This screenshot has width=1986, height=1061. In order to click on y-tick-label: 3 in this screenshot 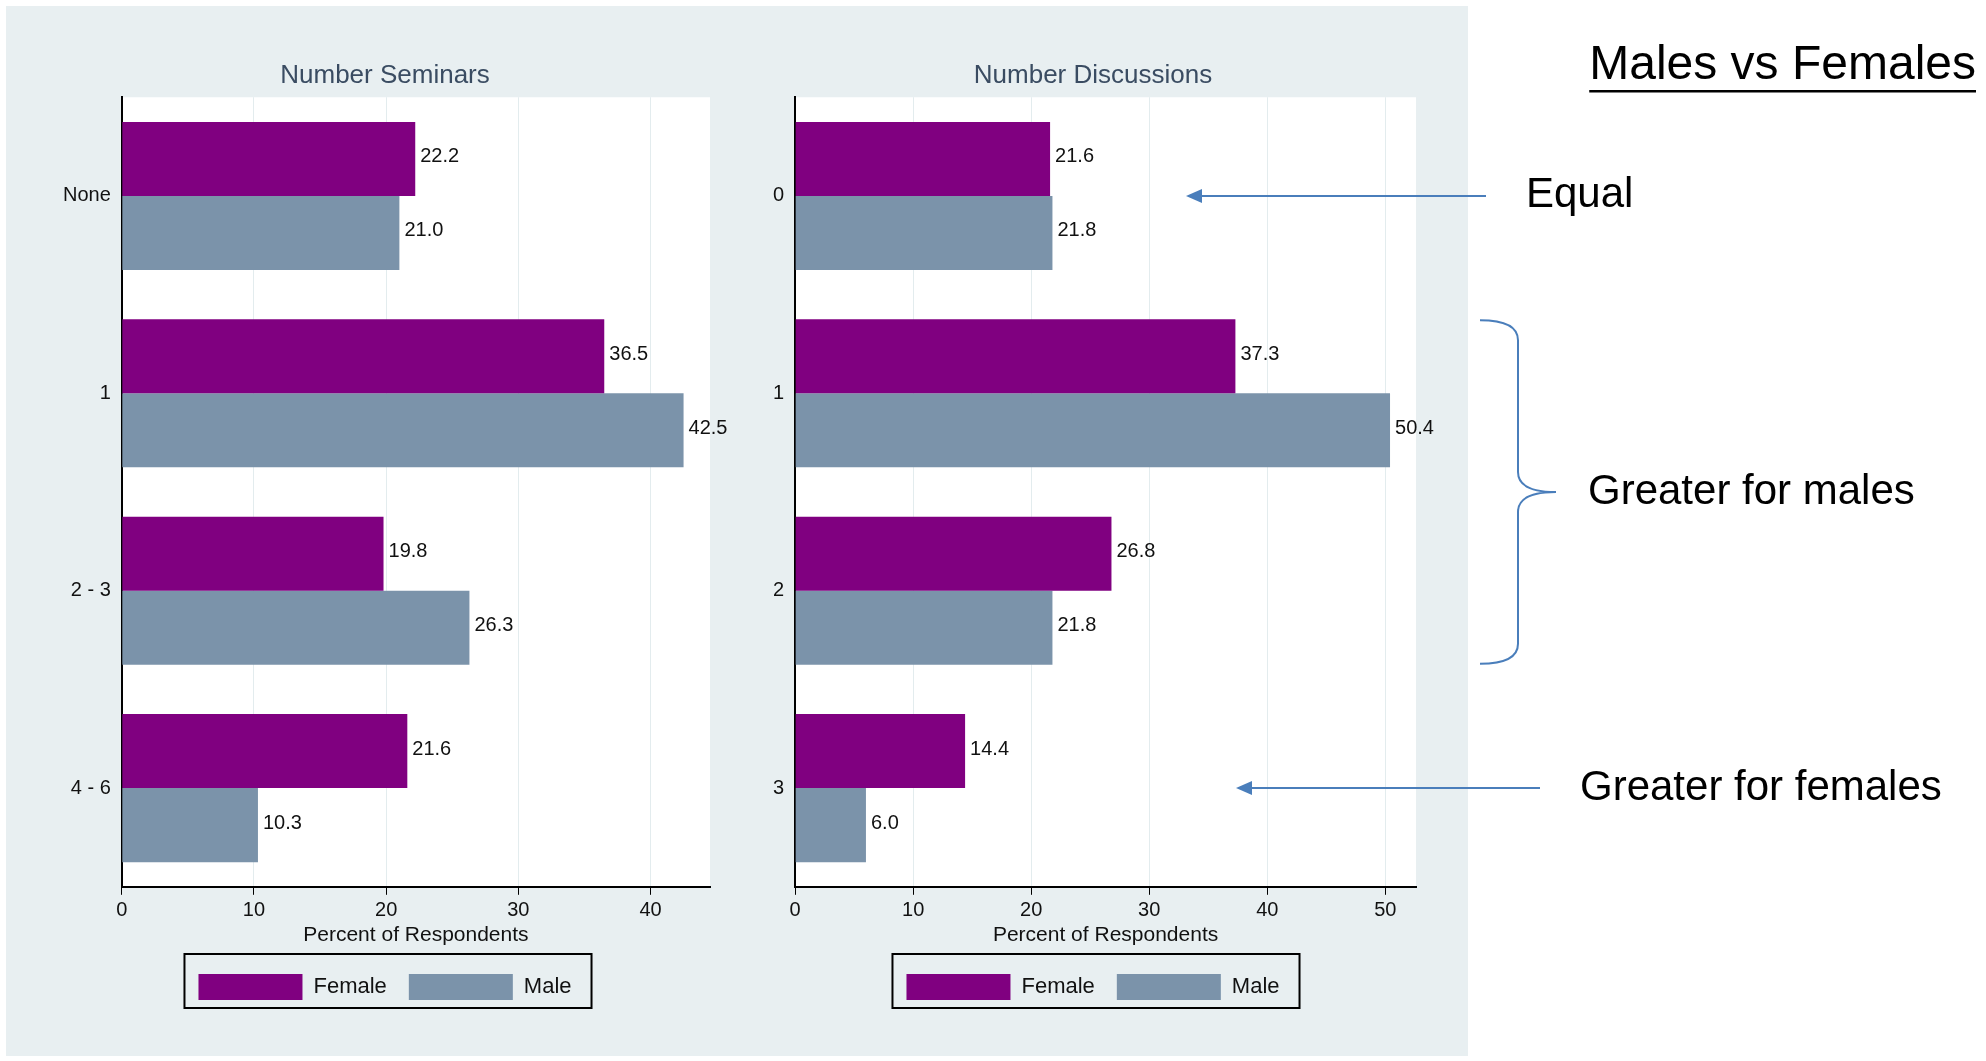, I will do `click(779, 786)`.